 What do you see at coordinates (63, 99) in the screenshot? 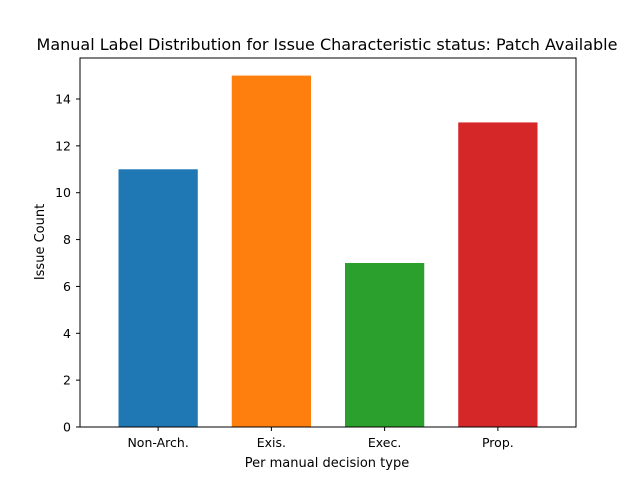
I see `y-tick-label: 14` at bounding box center [63, 99].